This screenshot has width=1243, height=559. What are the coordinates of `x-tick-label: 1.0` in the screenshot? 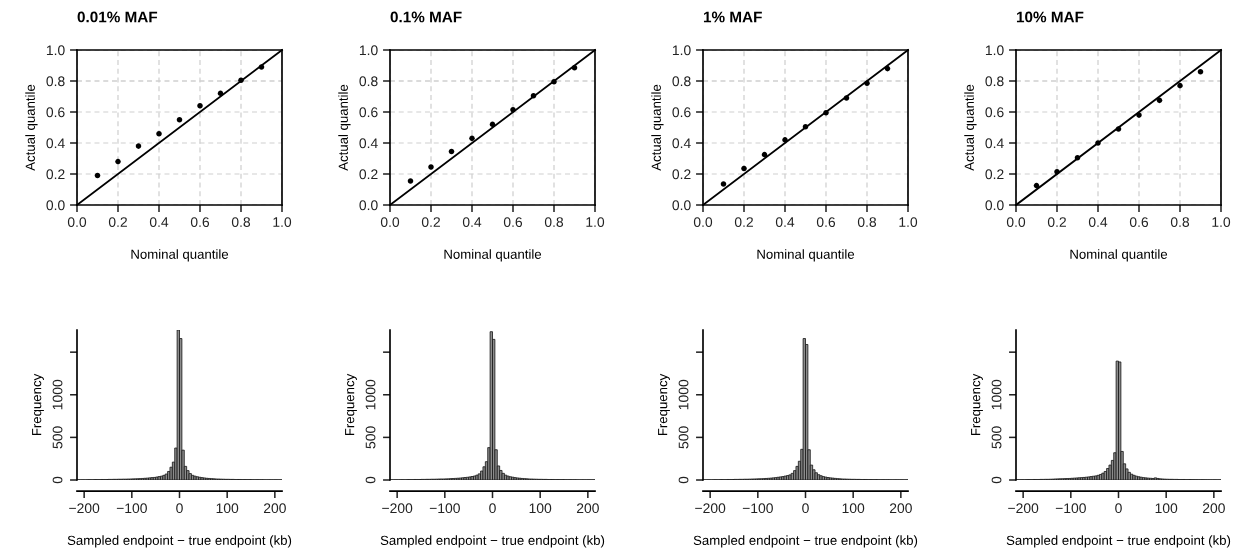 It's located at (282, 222).